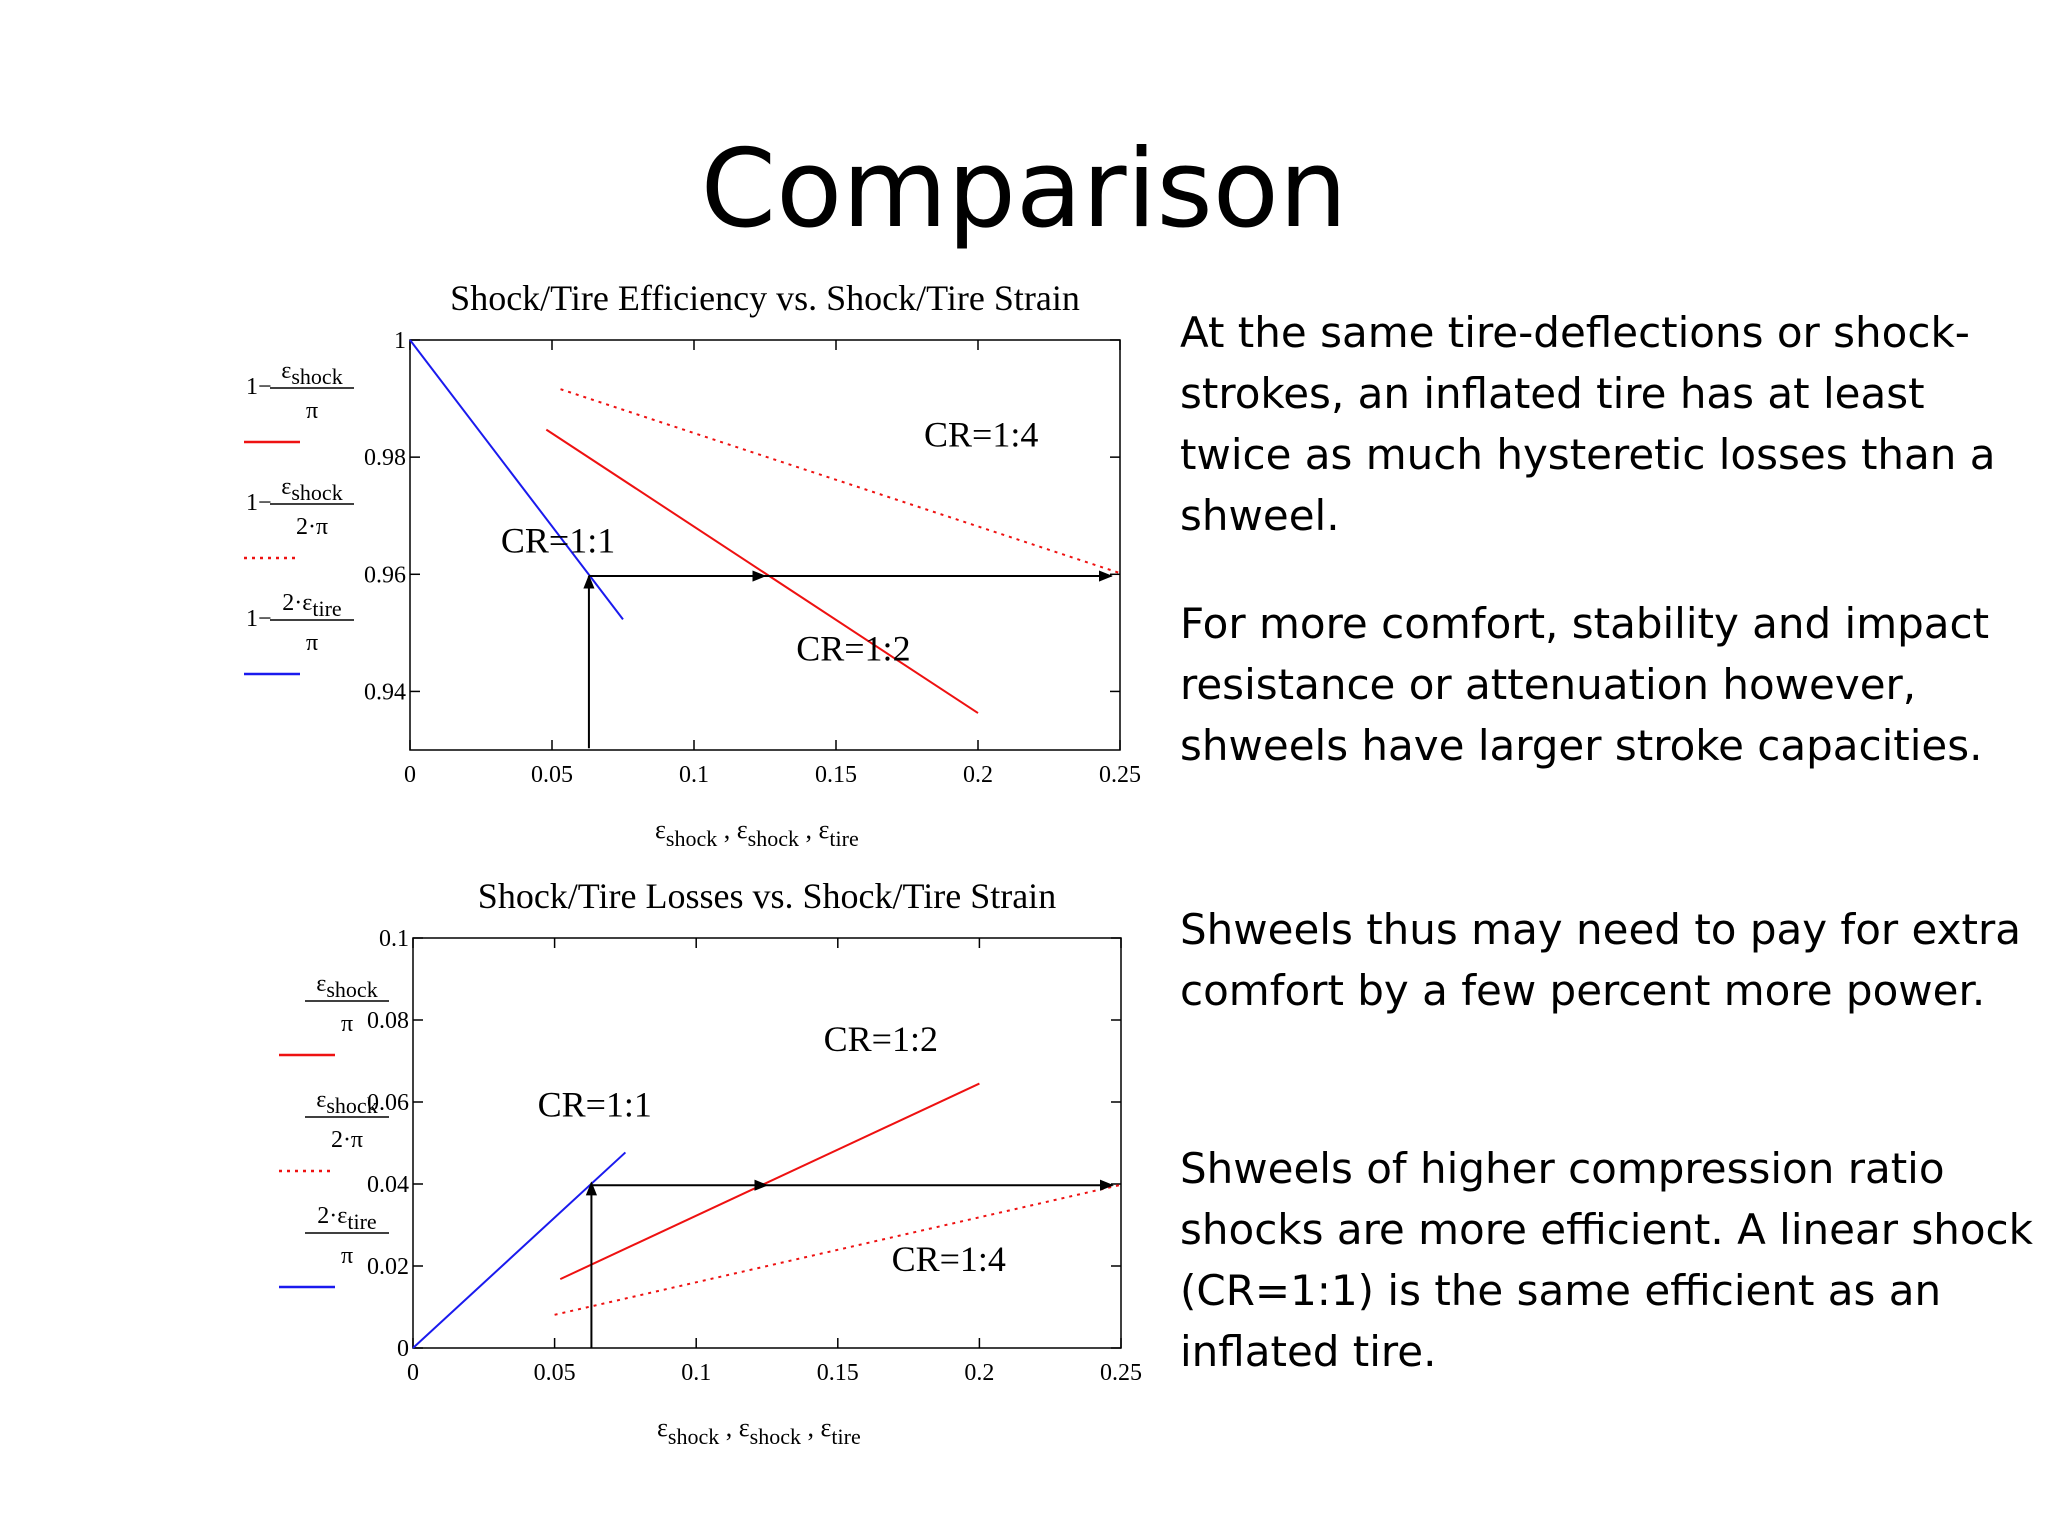 The width and height of the screenshot is (2048, 1536). What do you see at coordinates (385, 692) in the screenshot?
I see `y-tick-label: 0.94` at bounding box center [385, 692].